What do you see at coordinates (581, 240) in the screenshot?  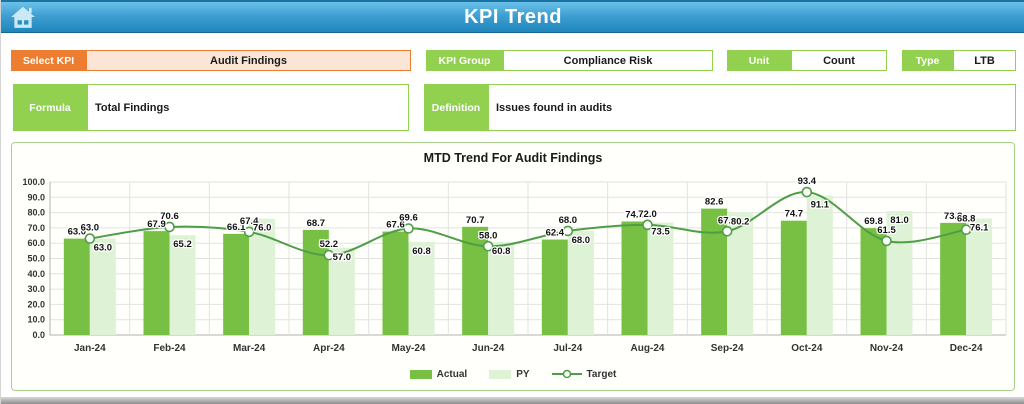 I see `py-data-label: 68.0` at bounding box center [581, 240].